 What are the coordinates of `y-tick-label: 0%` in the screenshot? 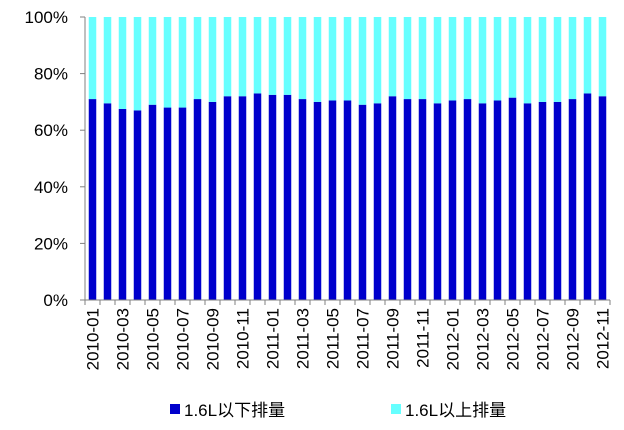 It's located at (55, 300).